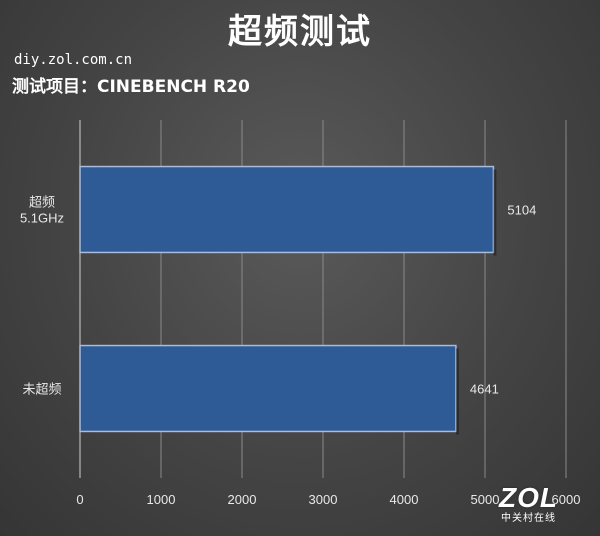  What do you see at coordinates (528, 497) in the screenshot?
I see `zol-logo: ZOL` at bounding box center [528, 497].